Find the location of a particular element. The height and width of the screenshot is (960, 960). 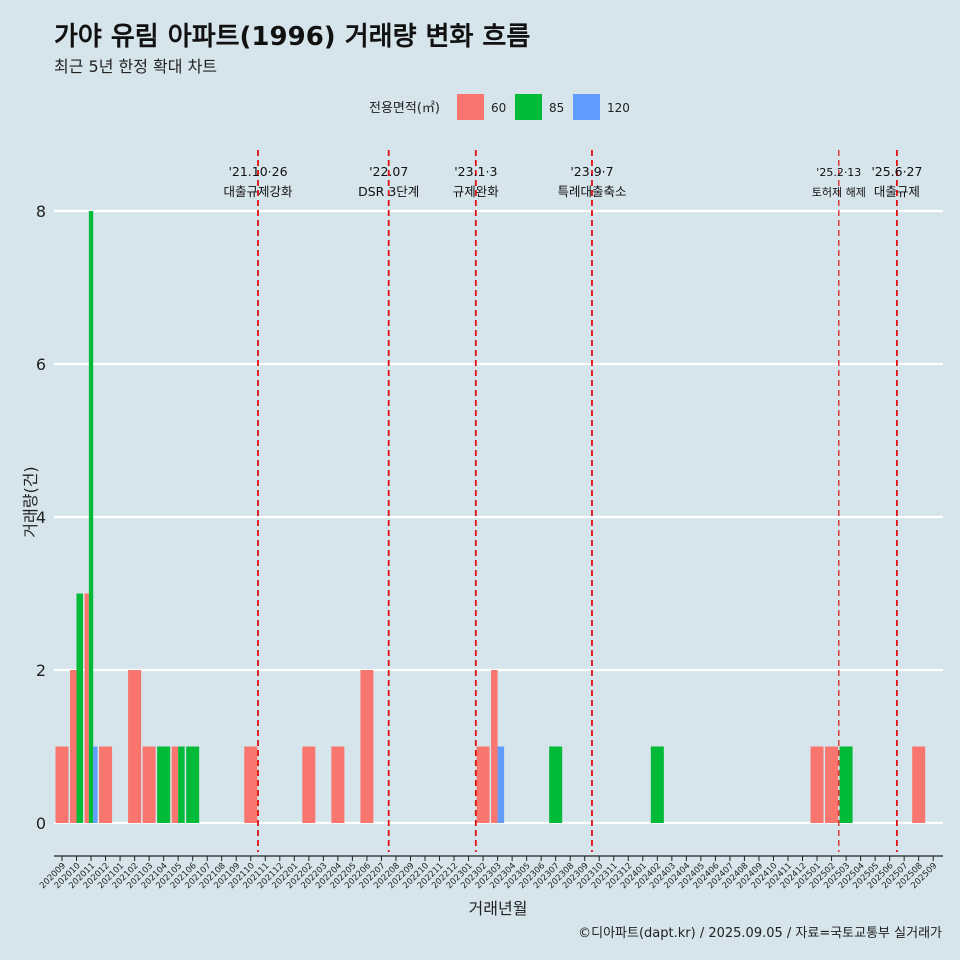

y-axis-label: 거래량(건) is located at coordinates (30, 501).